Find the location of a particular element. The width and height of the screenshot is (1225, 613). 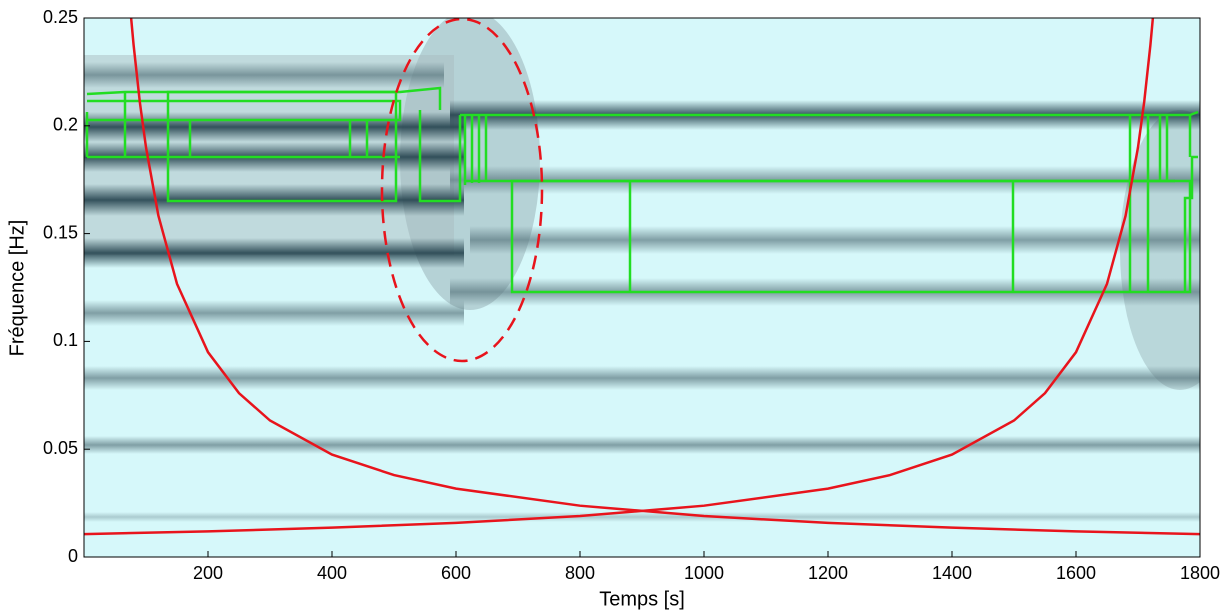

y-tick-label: 0 is located at coordinates (73, 556).